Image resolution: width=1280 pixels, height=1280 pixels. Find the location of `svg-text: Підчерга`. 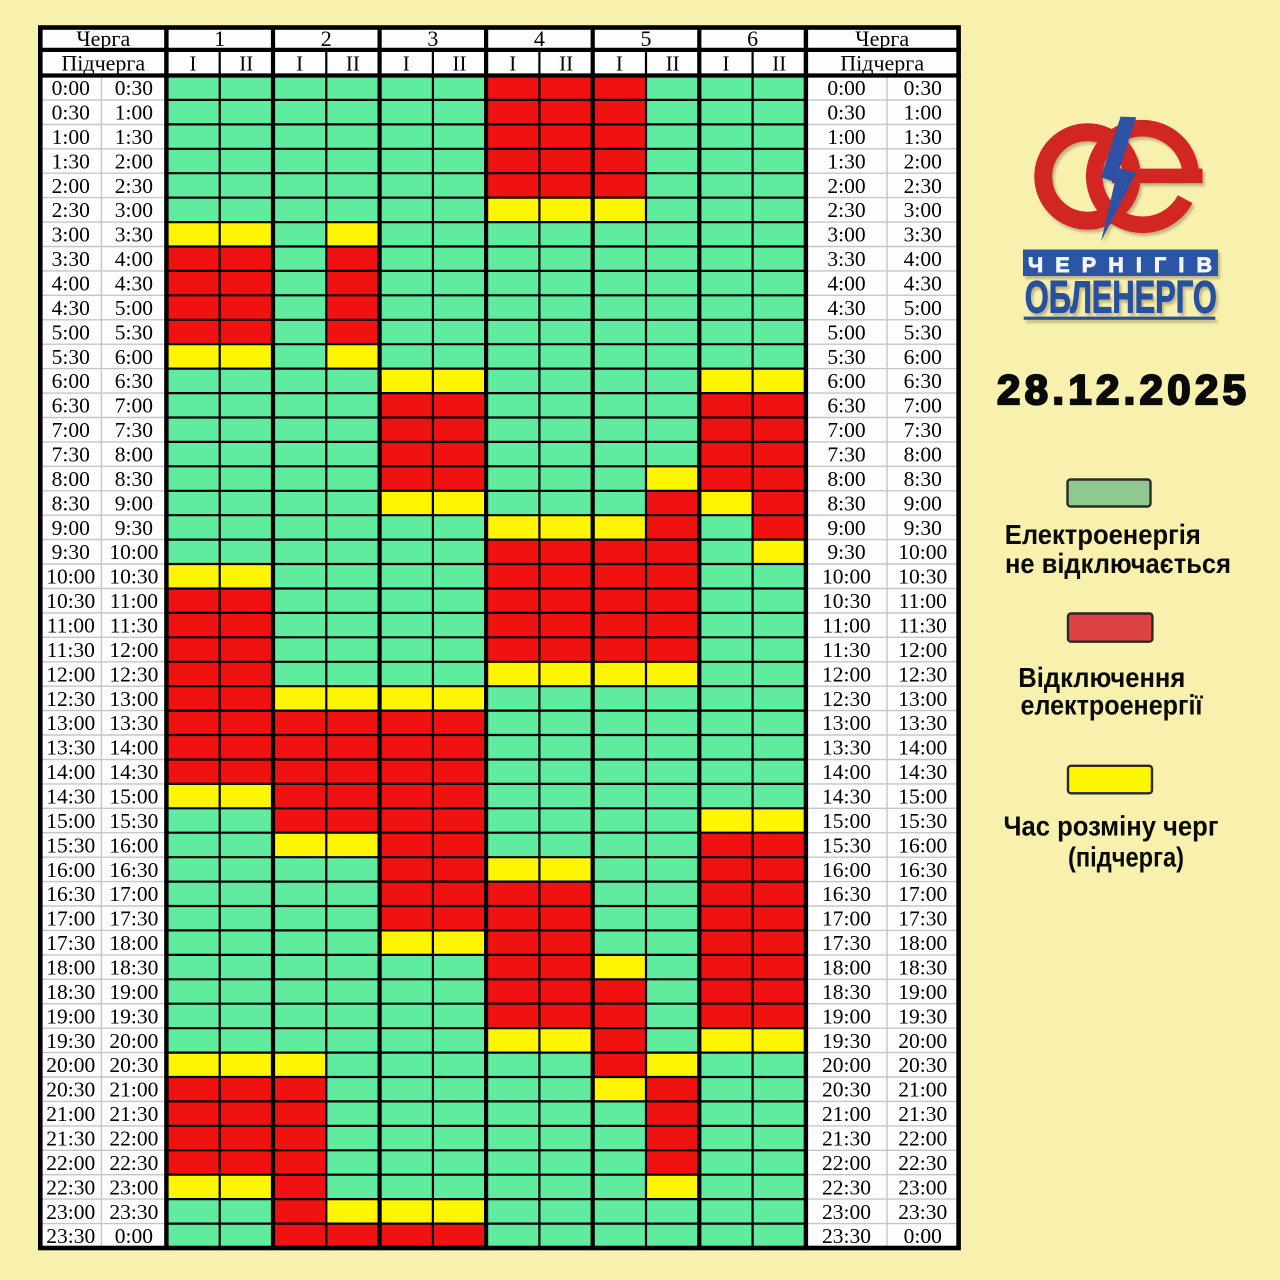

svg-text: Підчерга is located at coordinates (882, 63).